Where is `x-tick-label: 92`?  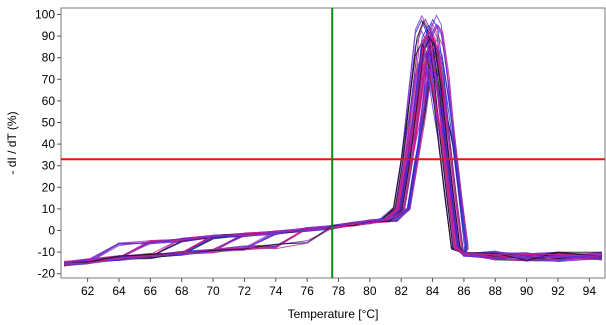
x-tick-label: 92 is located at coordinates (558, 291).